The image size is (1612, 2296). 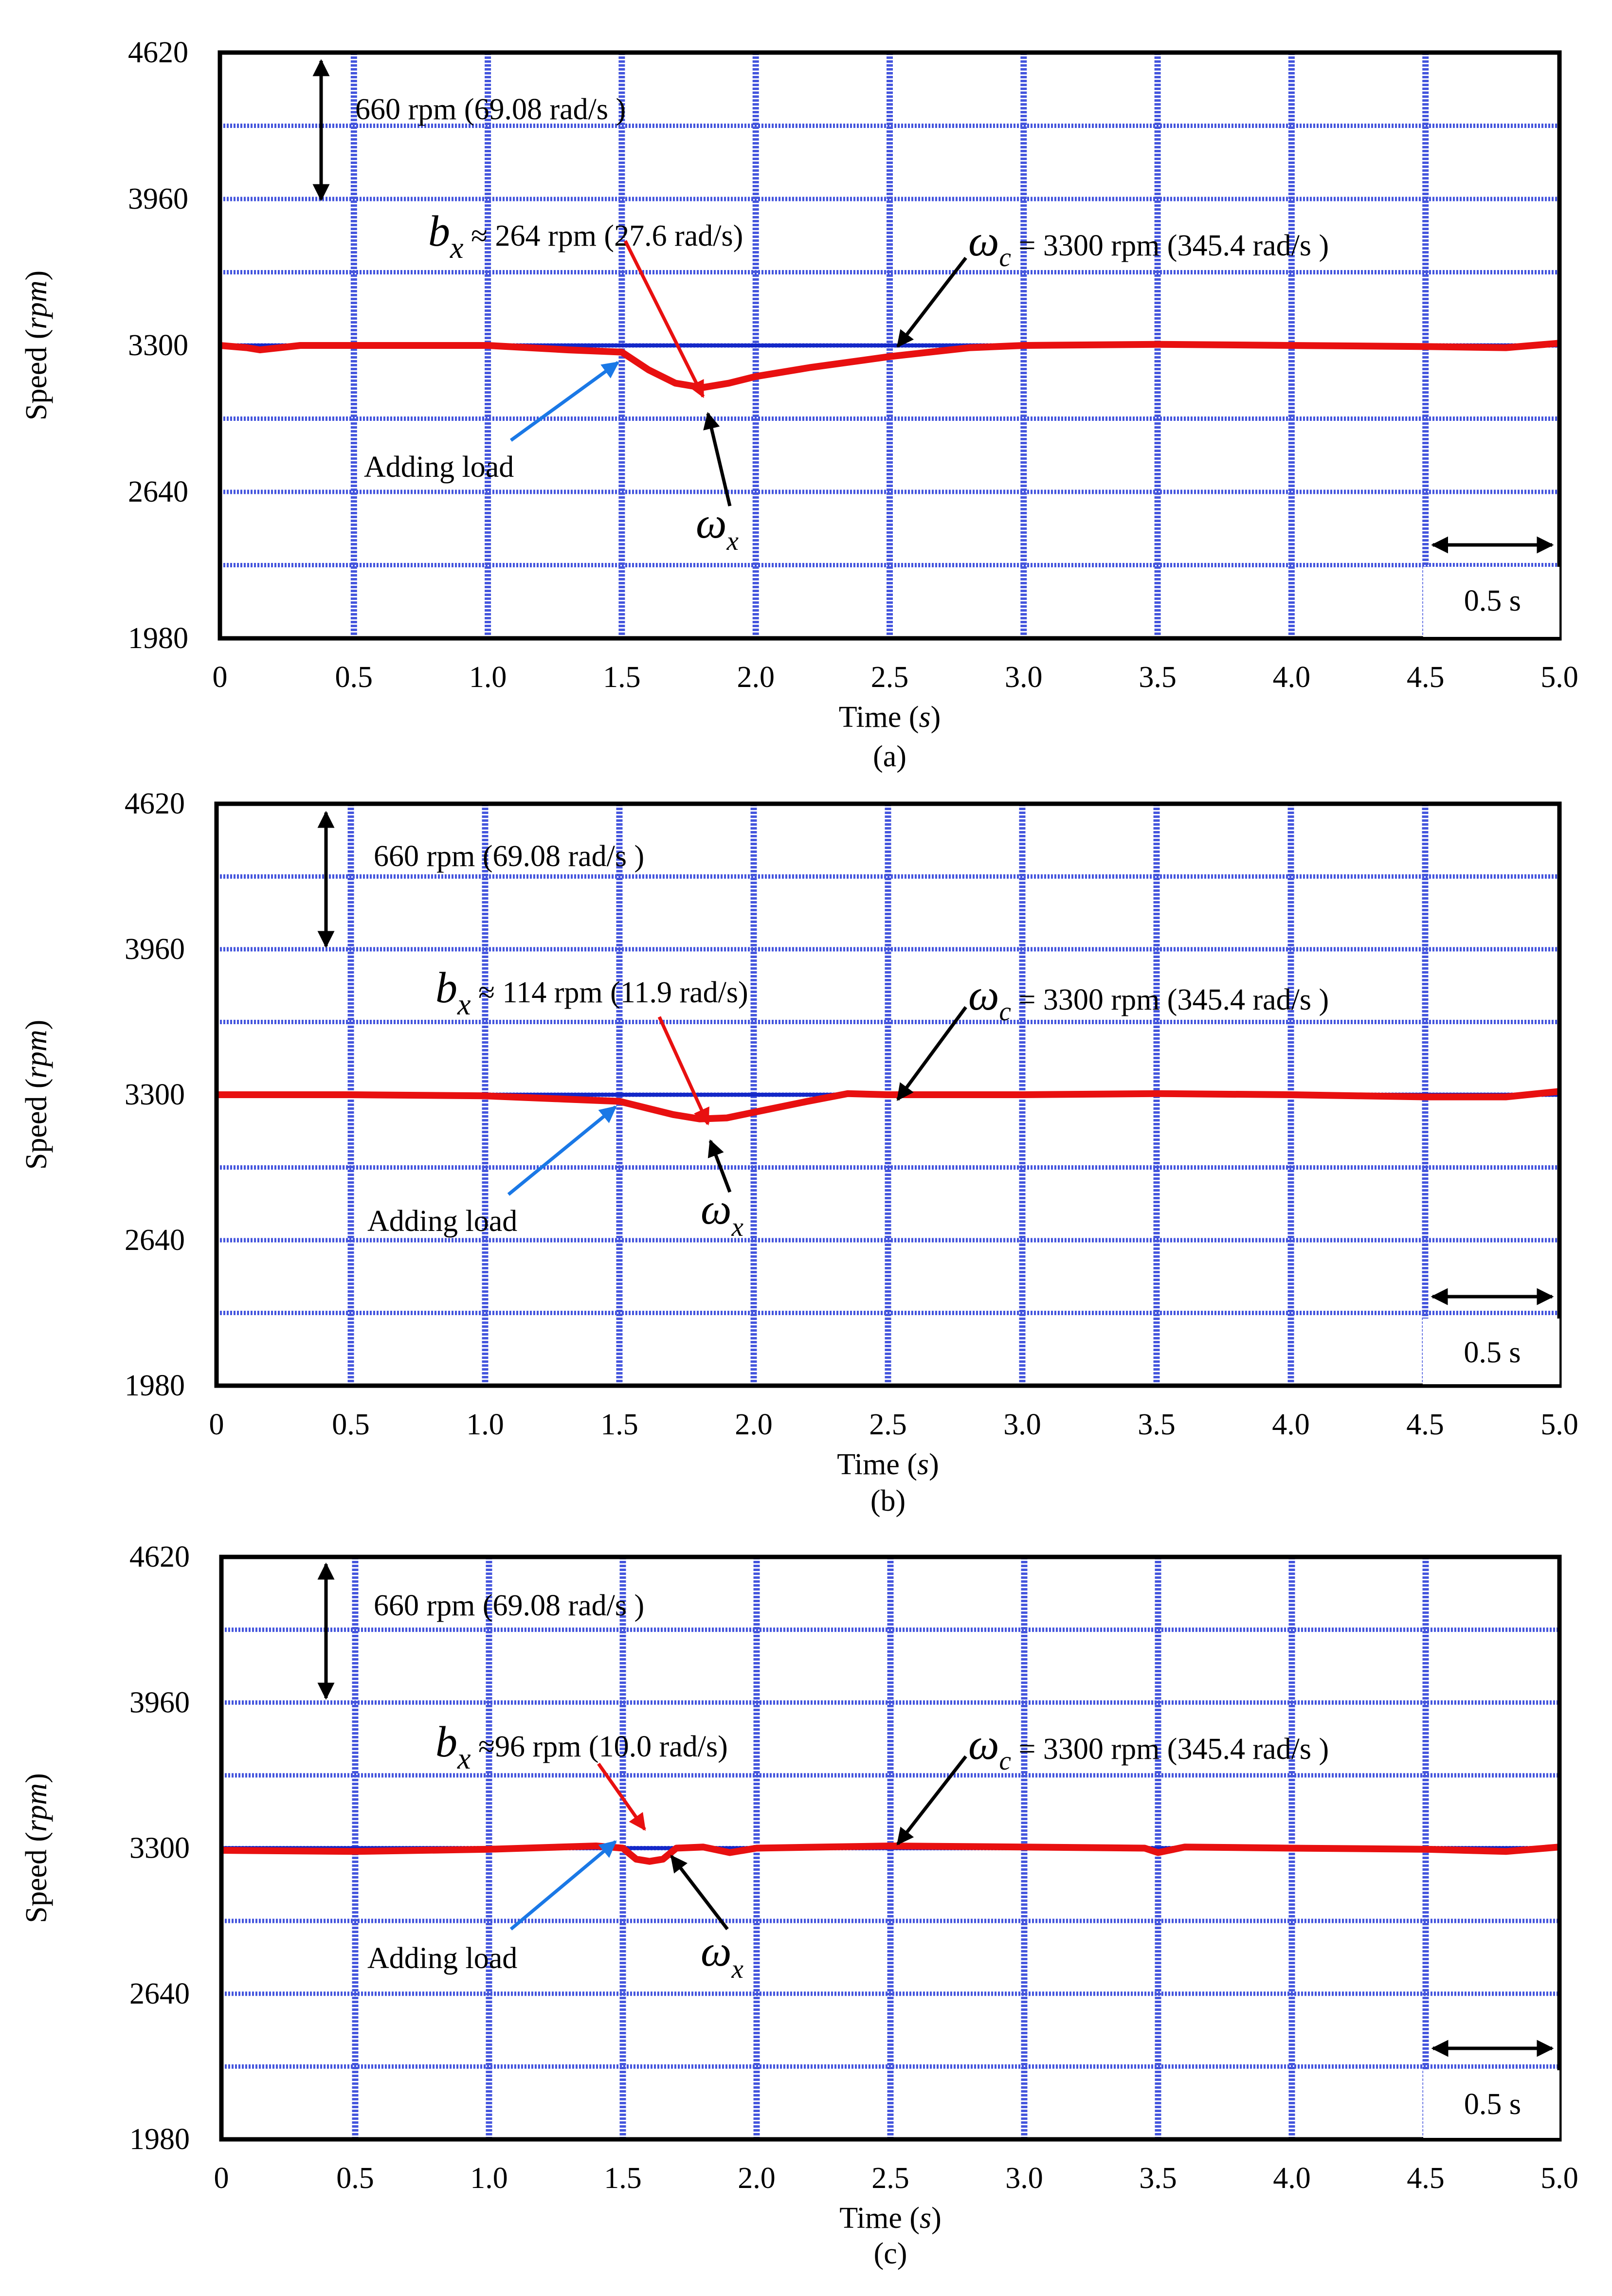 I want to click on paren: ), so click(x=37, y=1778).